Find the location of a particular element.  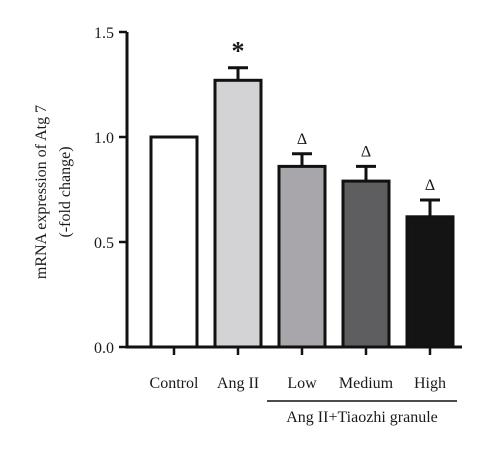

y-axis-label-line-2: (-fold change) is located at coordinates (65, 191).